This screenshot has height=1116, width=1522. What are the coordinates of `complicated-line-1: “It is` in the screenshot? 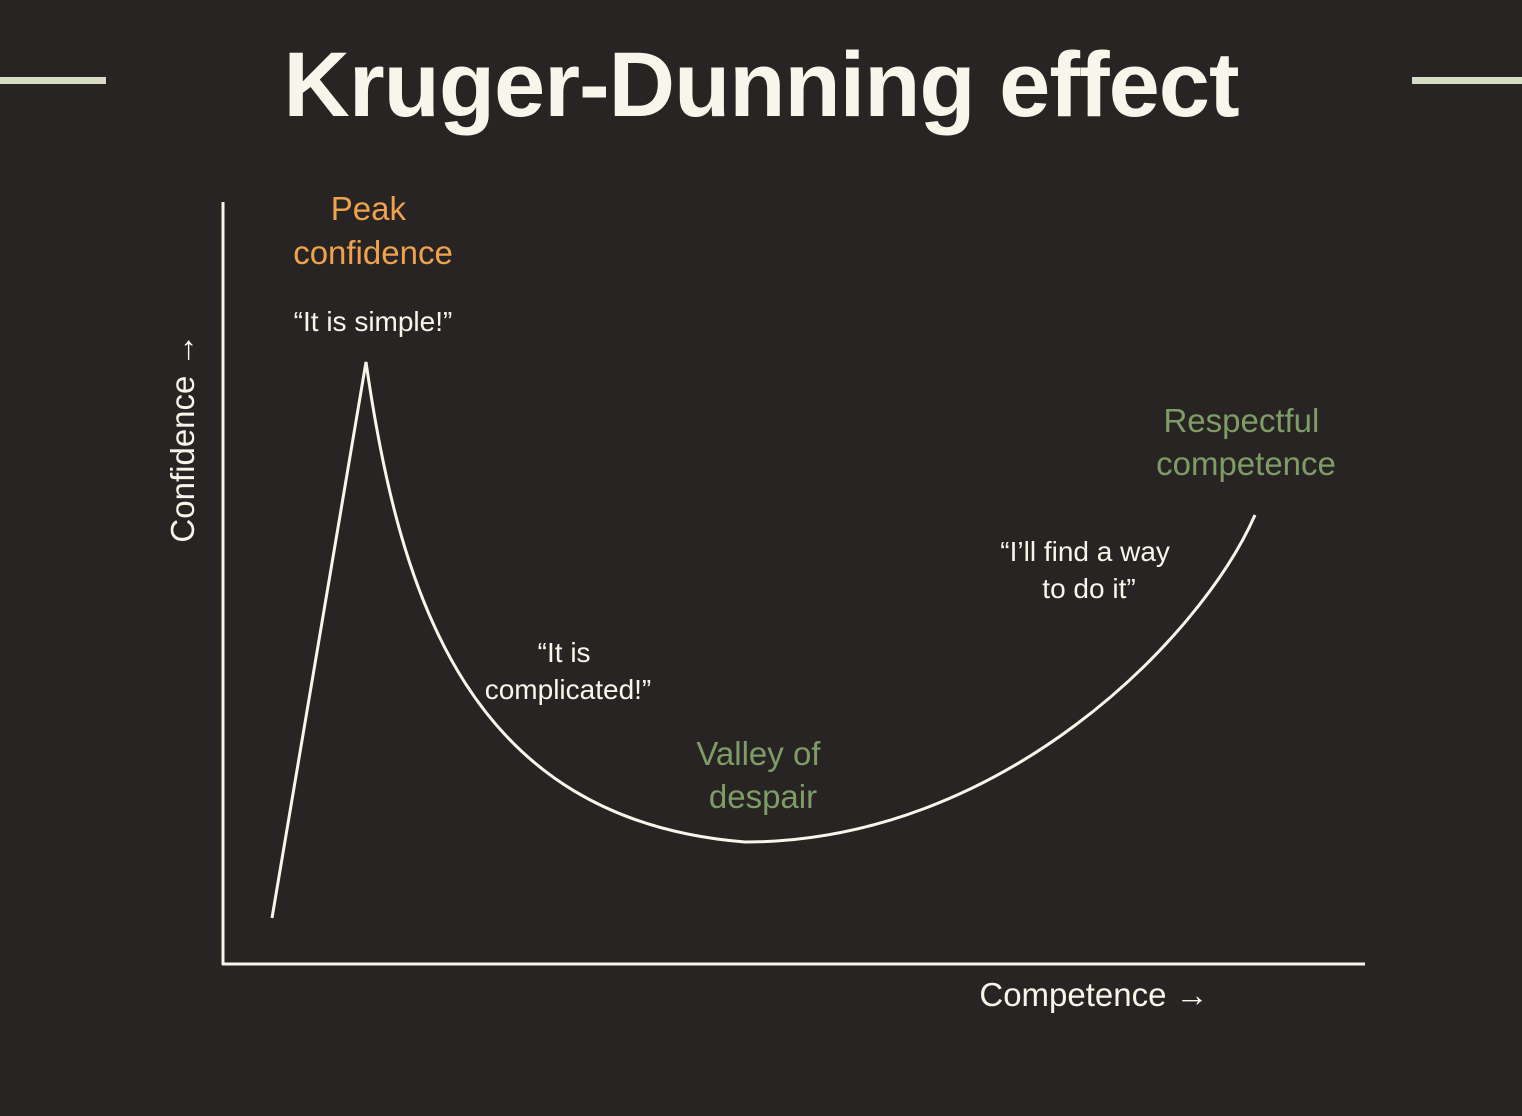 It's located at (564, 652).